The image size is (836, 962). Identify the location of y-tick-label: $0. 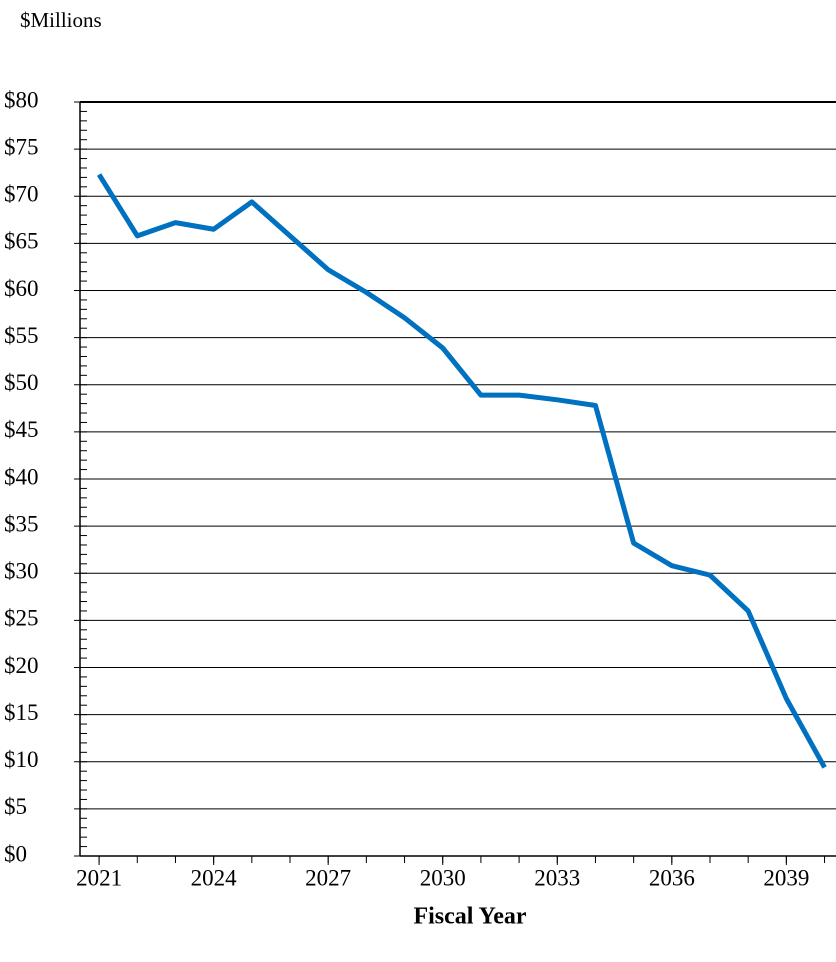
(15, 853).